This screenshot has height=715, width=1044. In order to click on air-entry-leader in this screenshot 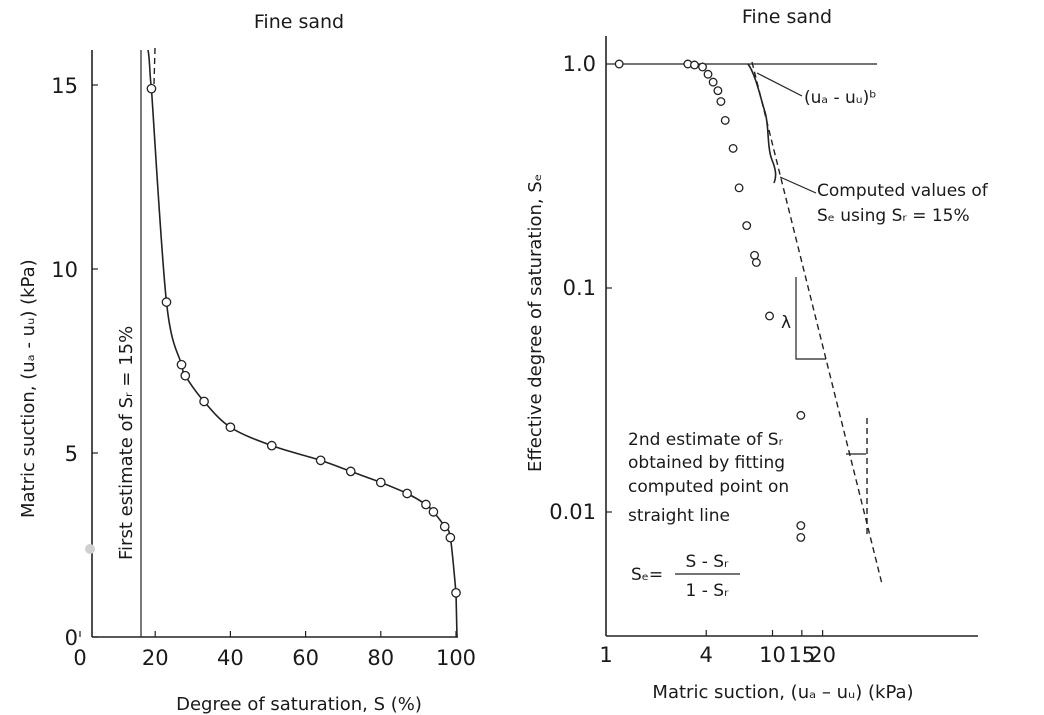, I will do `click(779, 84)`.